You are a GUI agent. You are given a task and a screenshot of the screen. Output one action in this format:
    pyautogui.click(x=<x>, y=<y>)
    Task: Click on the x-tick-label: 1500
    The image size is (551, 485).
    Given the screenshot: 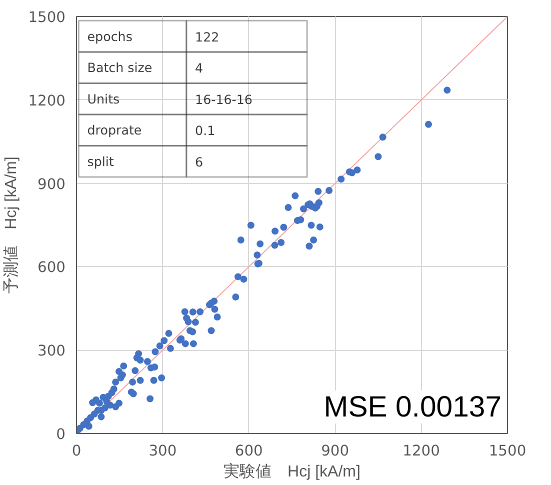 What is the action you would take?
    pyautogui.click(x=507, y=451)
    